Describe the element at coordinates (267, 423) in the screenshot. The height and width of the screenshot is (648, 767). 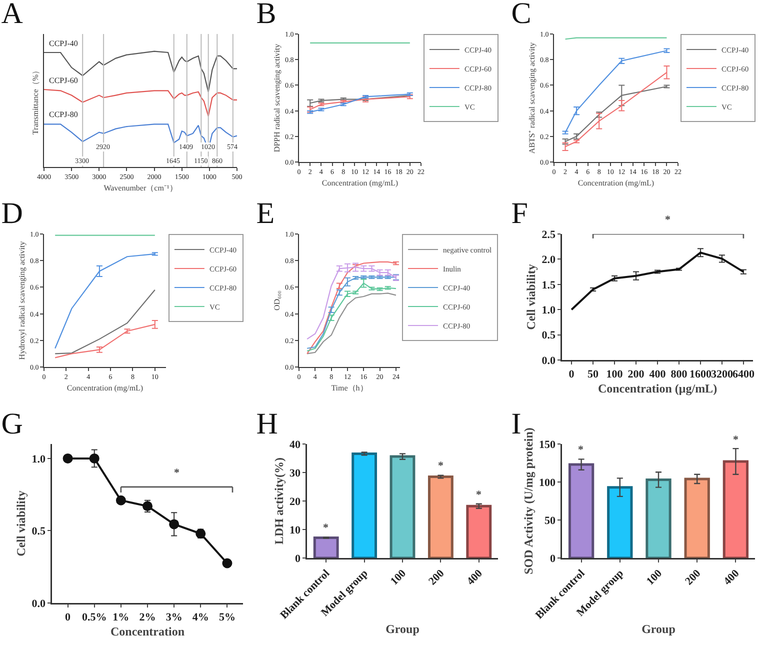
I see `chart-title: H` at that location.